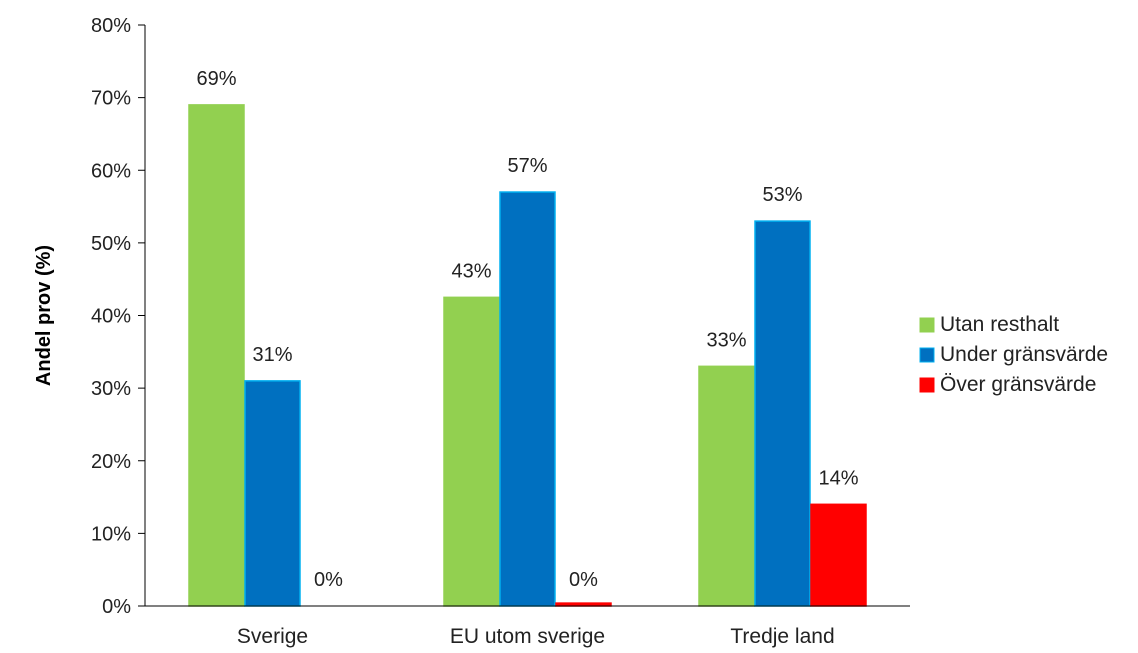 This screenshot has height=653, width=1138. I want to click on bar--ver-gr-nsv-rde-tredje-land, so click(838, 555).